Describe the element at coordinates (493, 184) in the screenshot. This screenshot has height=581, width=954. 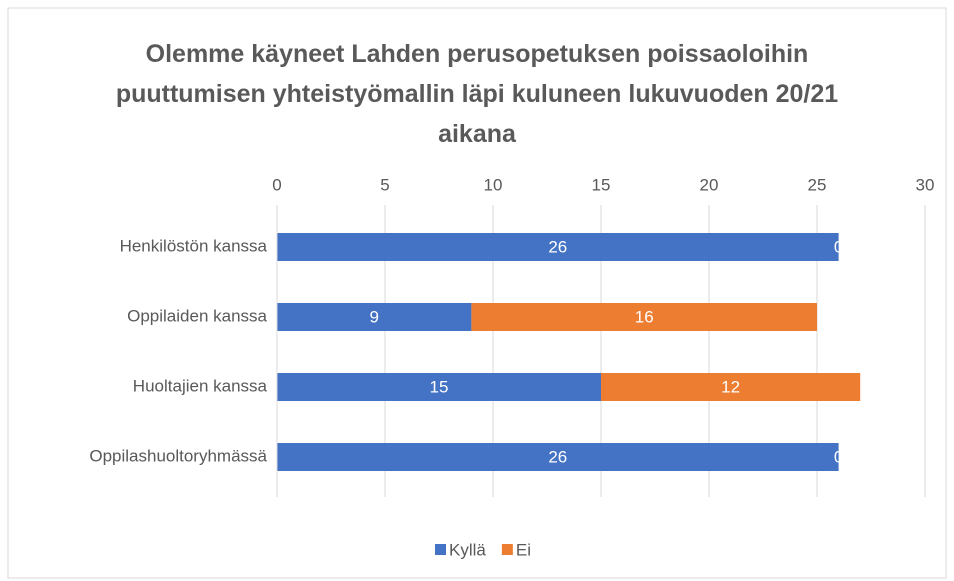
I see `x-tick-label: 10` at that location.